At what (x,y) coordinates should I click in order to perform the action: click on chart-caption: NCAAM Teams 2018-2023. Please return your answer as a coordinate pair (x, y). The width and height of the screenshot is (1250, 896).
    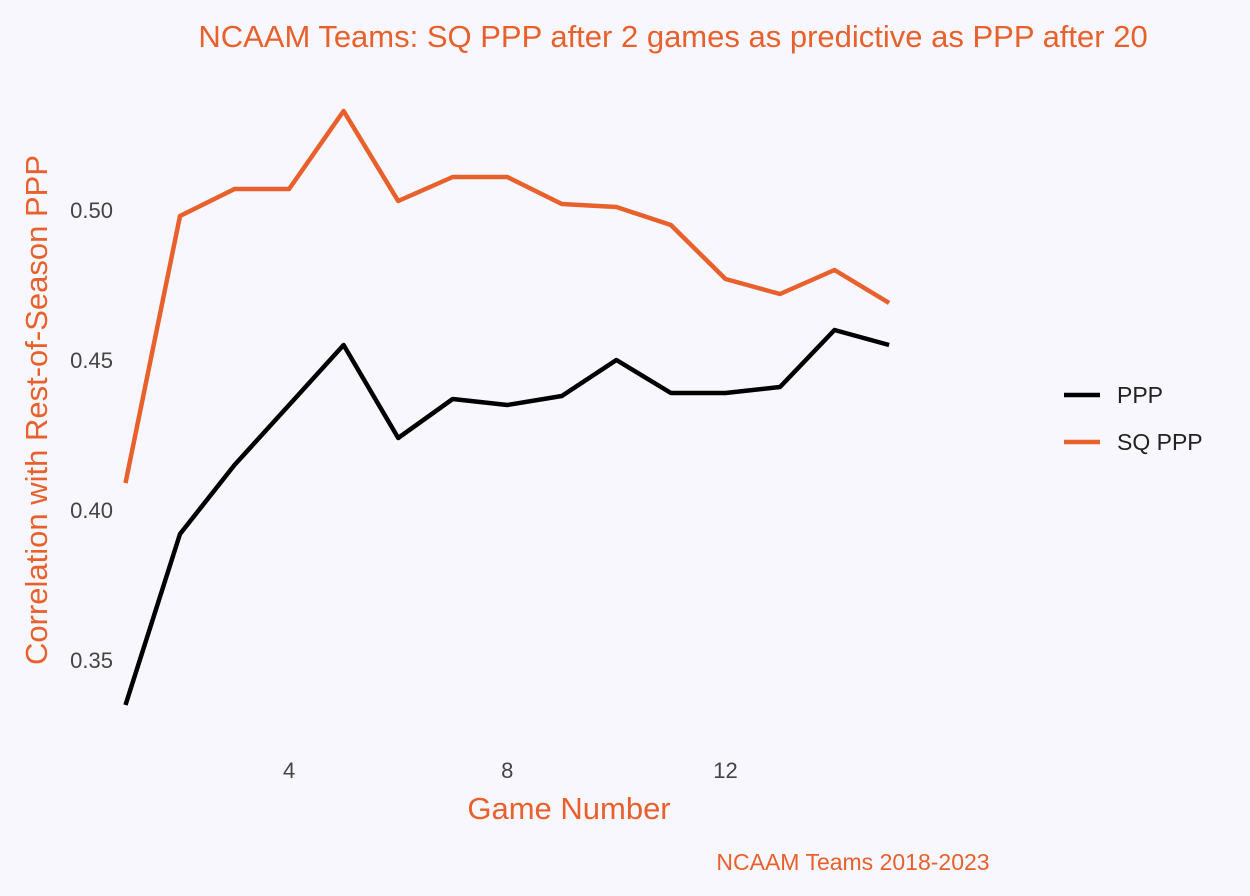
    Looking at the image, I should click on (852, 862).